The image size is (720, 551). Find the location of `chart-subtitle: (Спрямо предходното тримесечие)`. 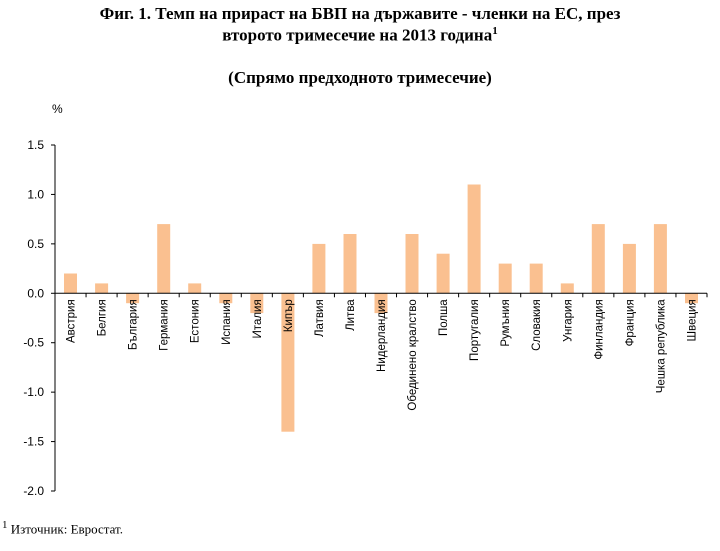

chart-subtitle: (Спрямо предходното тримесечие) is located at coordinates (360, 78).